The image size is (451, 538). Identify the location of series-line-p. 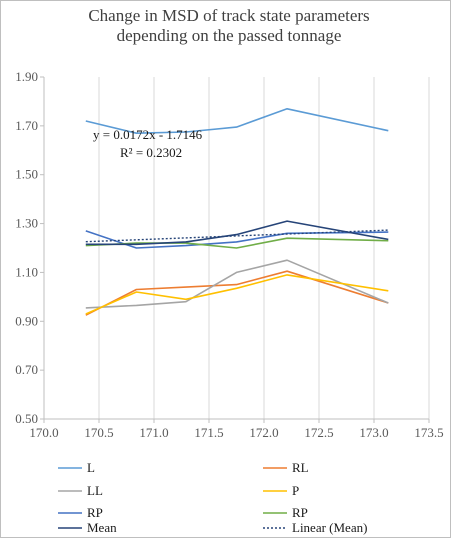
(237, 294).